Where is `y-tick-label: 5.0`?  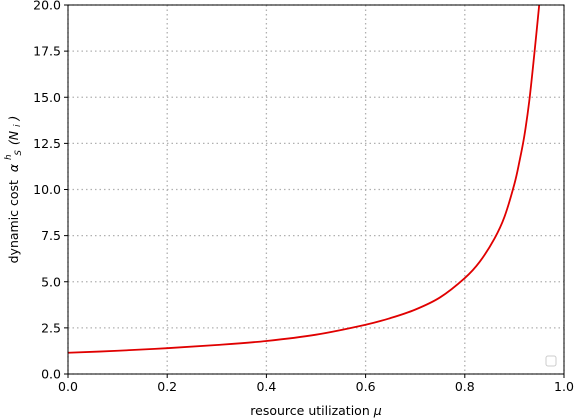
y-tick-label: 5.0 is located at coordinates (51, 281).